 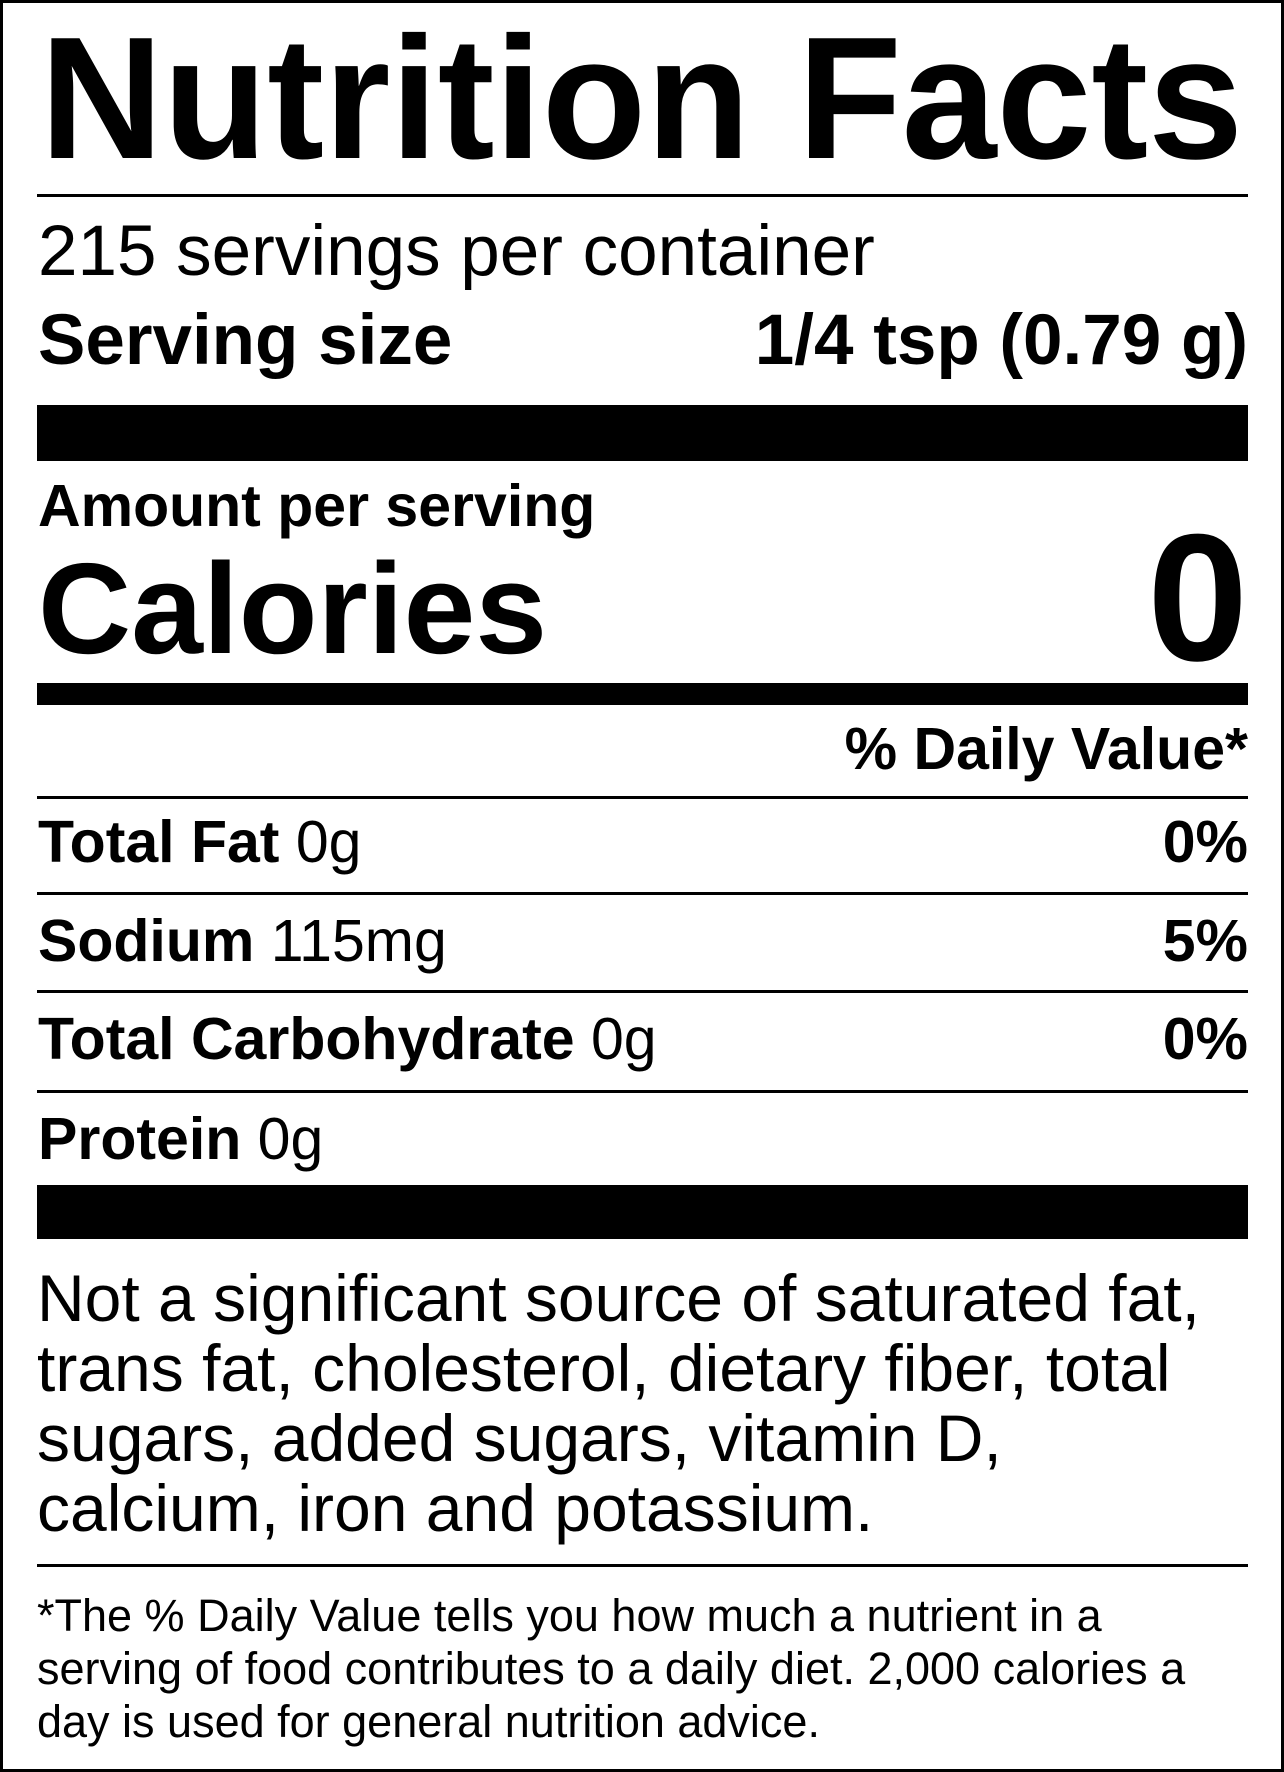 I want to click on nutrient-line: Total Fat 0g, so click(x=200, y=842).